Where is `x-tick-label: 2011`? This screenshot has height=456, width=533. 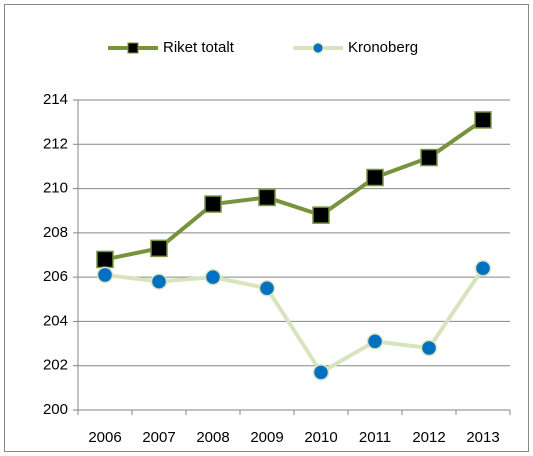 x-tick-label: 2011 is located at coordinates (375, 437).